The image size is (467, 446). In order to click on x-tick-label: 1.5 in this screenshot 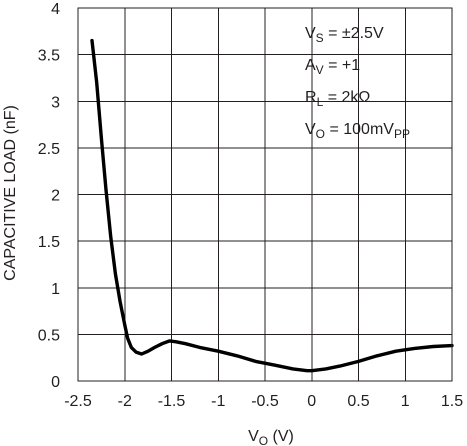, I will do `click(452, 401)`.